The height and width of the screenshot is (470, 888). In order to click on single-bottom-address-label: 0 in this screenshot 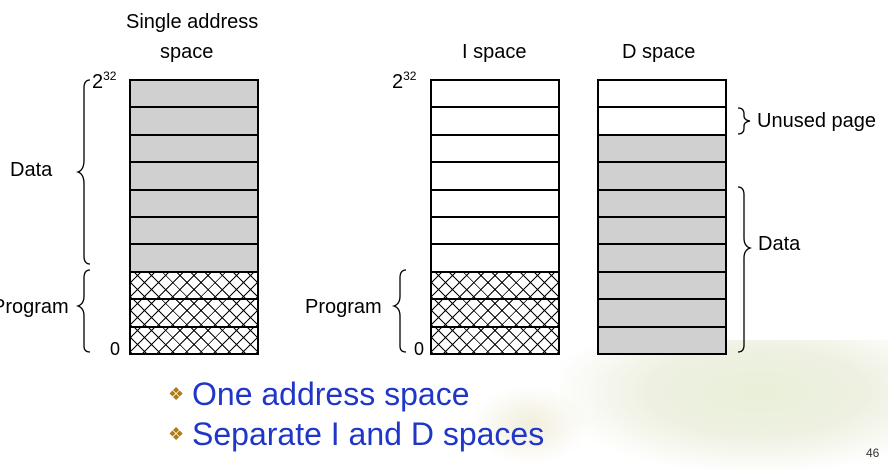, I will do `click(115, 349)`.